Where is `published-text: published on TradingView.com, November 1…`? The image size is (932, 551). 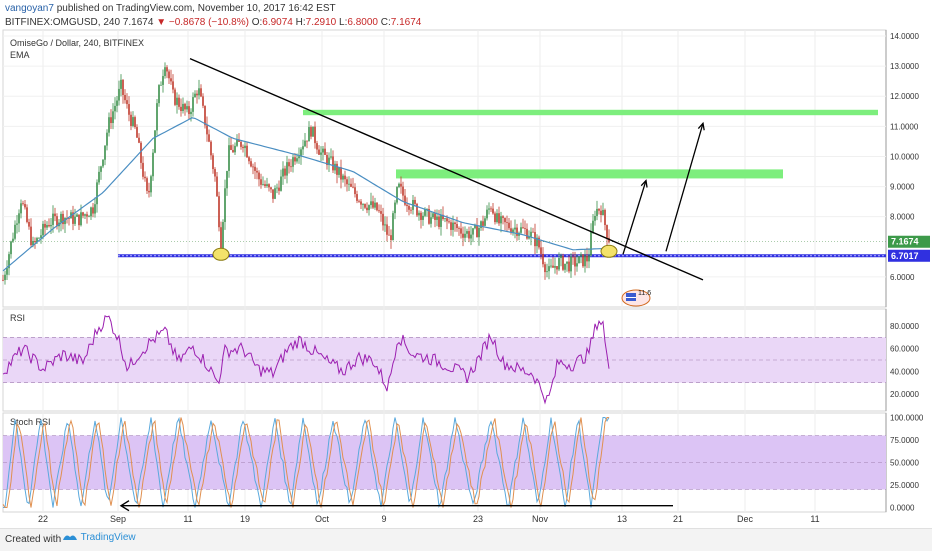 published-text: published on TradingView.com, November 1… is located at coordinates (196, 8).